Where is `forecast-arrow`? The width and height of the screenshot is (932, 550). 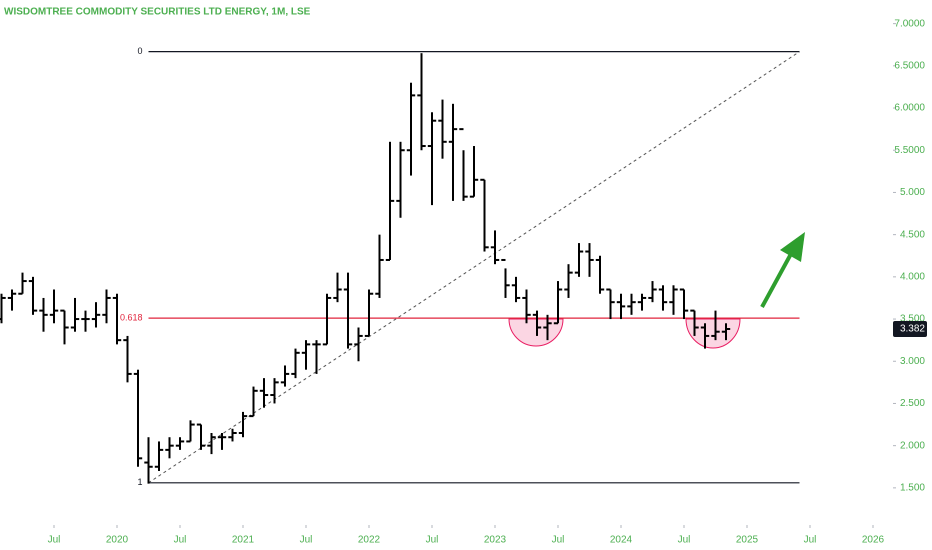 forecast-arrow is located at coordinates (782, 270).